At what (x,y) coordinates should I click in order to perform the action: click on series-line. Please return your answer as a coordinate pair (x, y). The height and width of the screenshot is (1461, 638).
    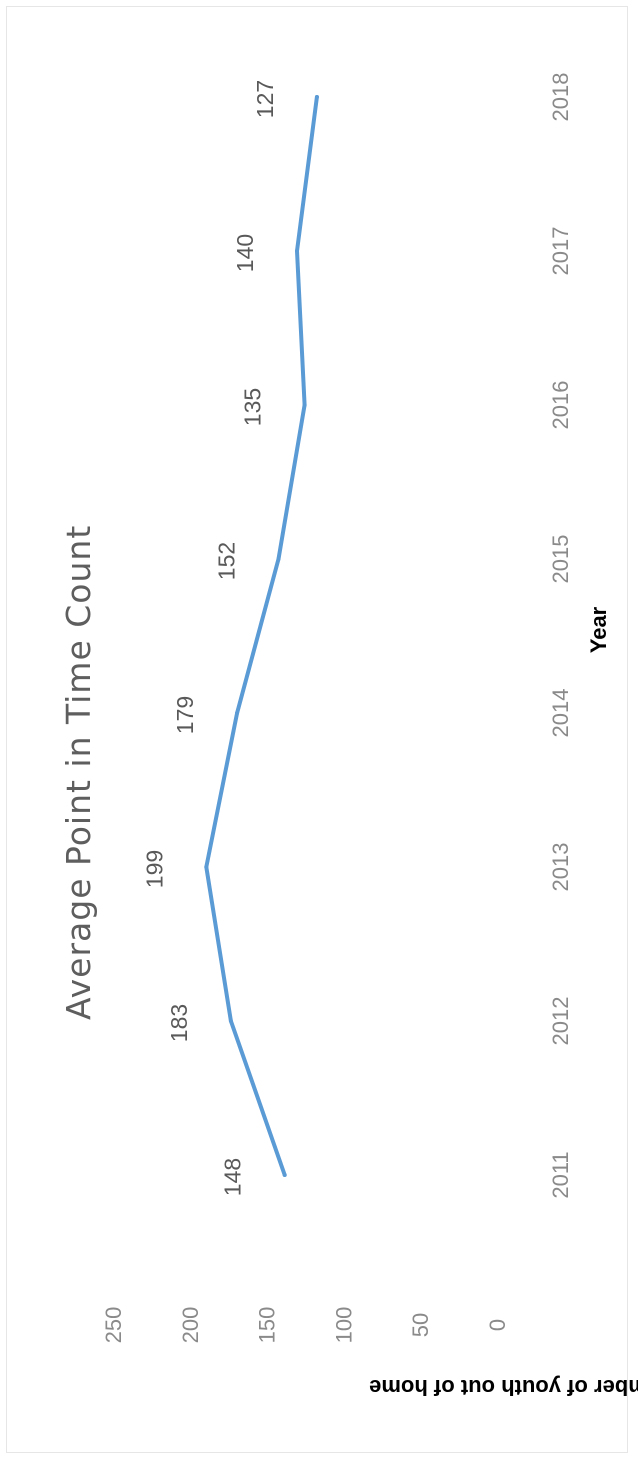
    Looking at the image, I should click on (261, 636).